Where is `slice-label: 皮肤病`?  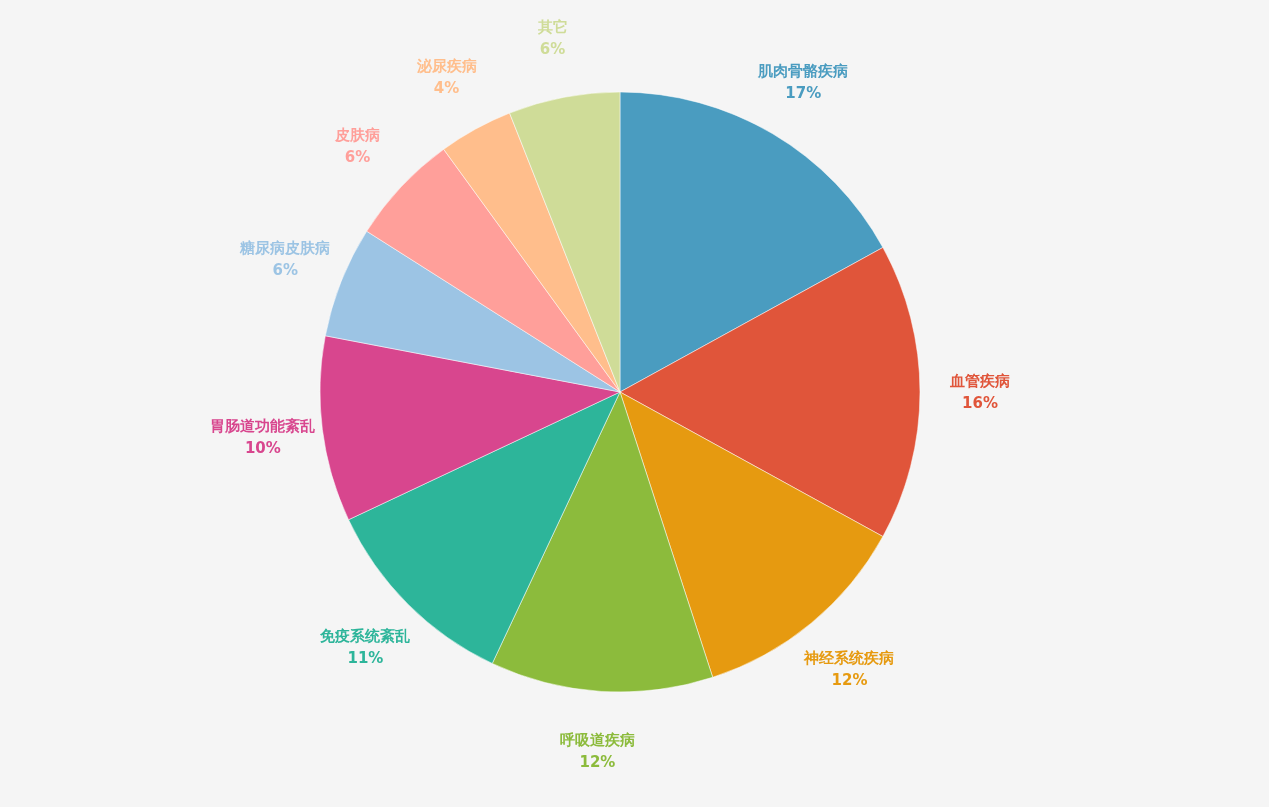 slice-label: 皮肤病 is located at coordinates (357, 134).